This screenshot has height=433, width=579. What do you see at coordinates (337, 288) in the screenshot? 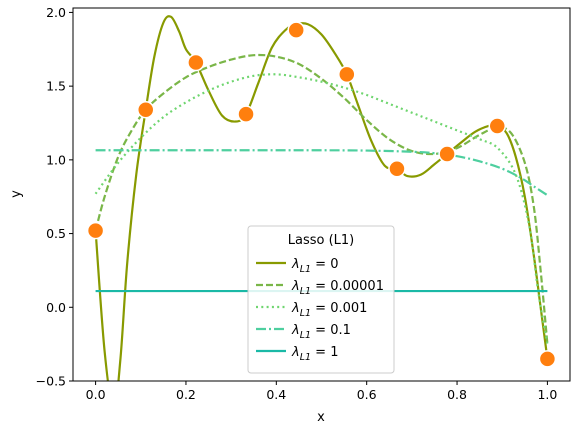
I see `legend-label-2: λL1 = 0.00001` at bounding box center [337, 288].